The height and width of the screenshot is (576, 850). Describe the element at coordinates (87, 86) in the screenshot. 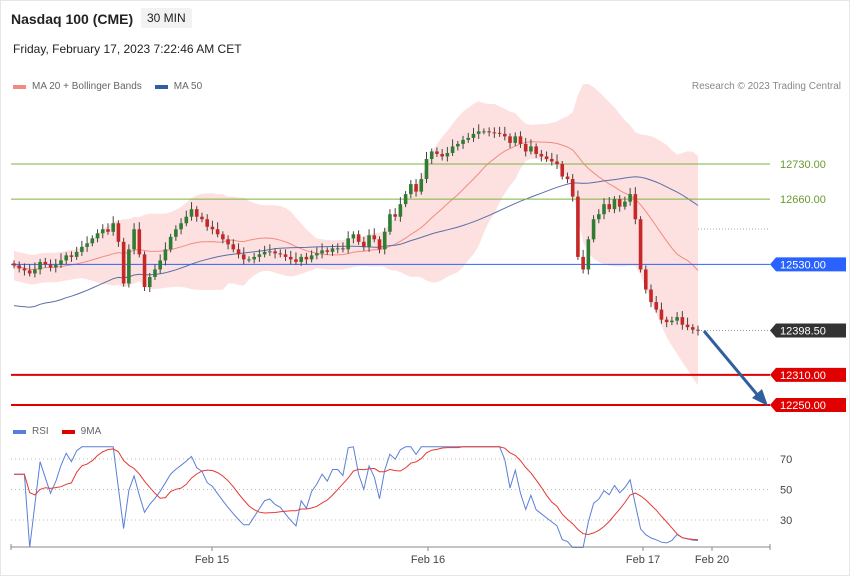

I see `legend-label-bollinger: MA 20 + Bollinger Bands` at that location.